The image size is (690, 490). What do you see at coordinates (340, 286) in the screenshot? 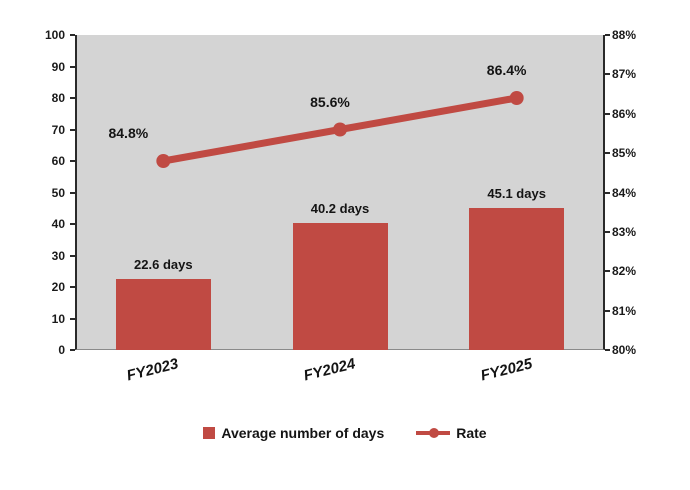
I see `bar-FY2024` at bounding box center [340, 286].